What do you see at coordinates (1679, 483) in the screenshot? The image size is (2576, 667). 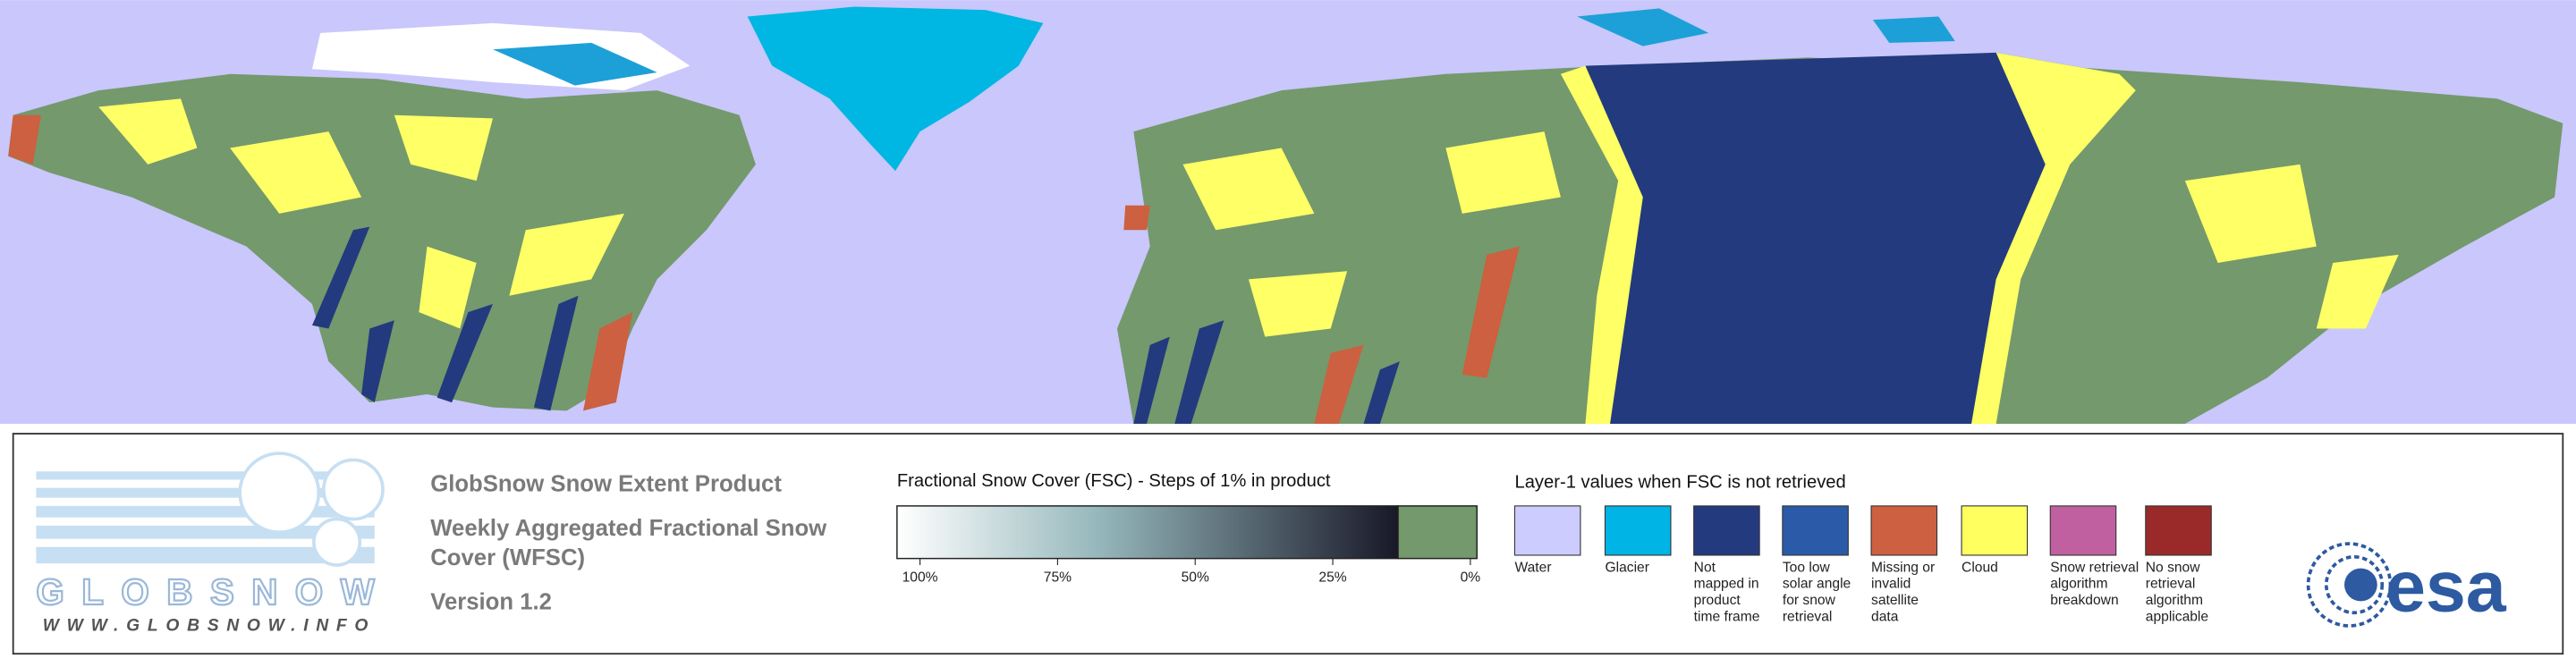 I see `legend-title: Layer-1 values when FSC is not retrieved` at bounding box center [1679, 483].